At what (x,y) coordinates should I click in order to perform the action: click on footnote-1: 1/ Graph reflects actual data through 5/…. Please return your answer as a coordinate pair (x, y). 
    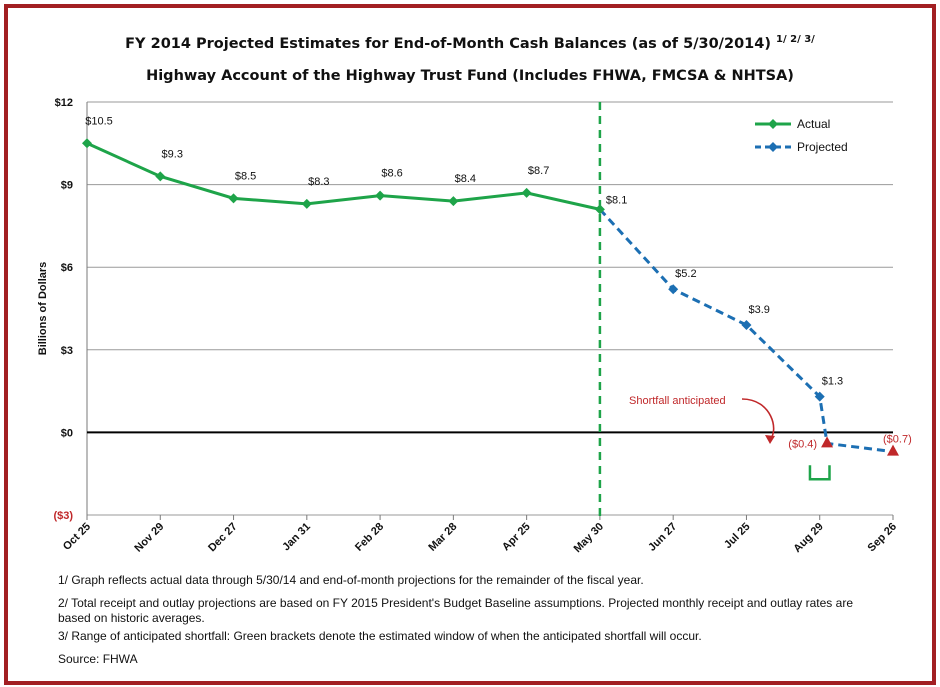
    Looking at the image, I should click on (351, 580).